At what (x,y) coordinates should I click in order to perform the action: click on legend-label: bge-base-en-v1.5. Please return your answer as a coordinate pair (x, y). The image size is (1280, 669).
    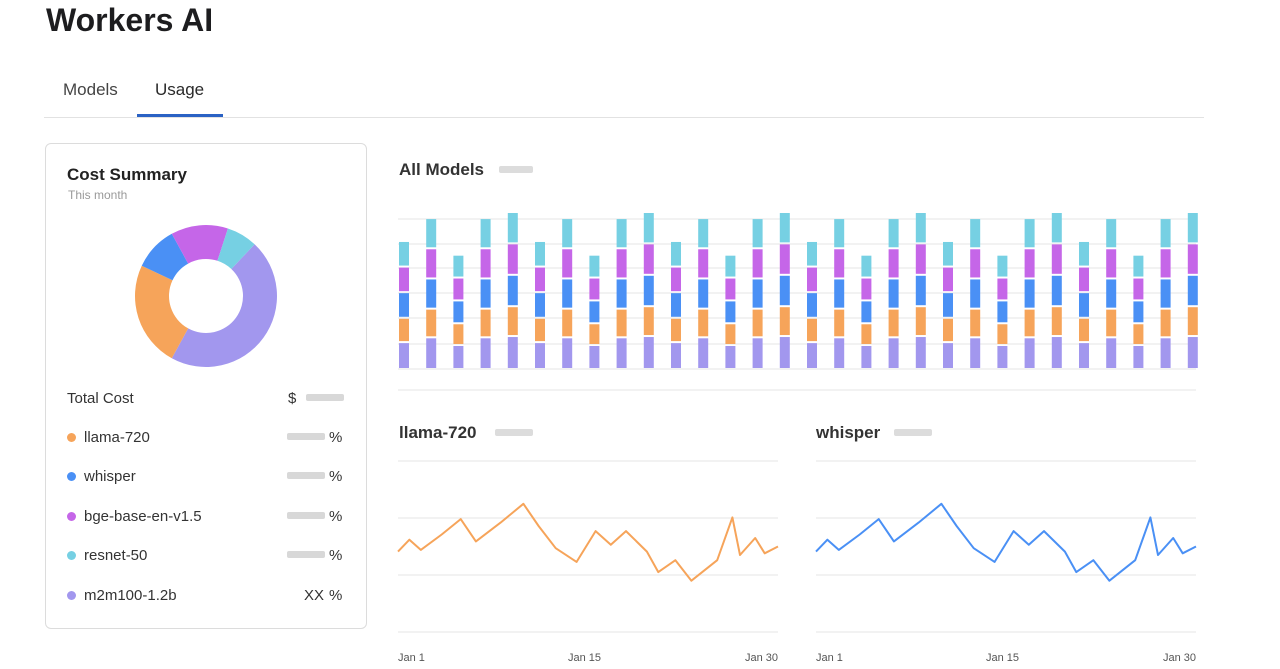
    Looking at the image, I should click on (143, 516).